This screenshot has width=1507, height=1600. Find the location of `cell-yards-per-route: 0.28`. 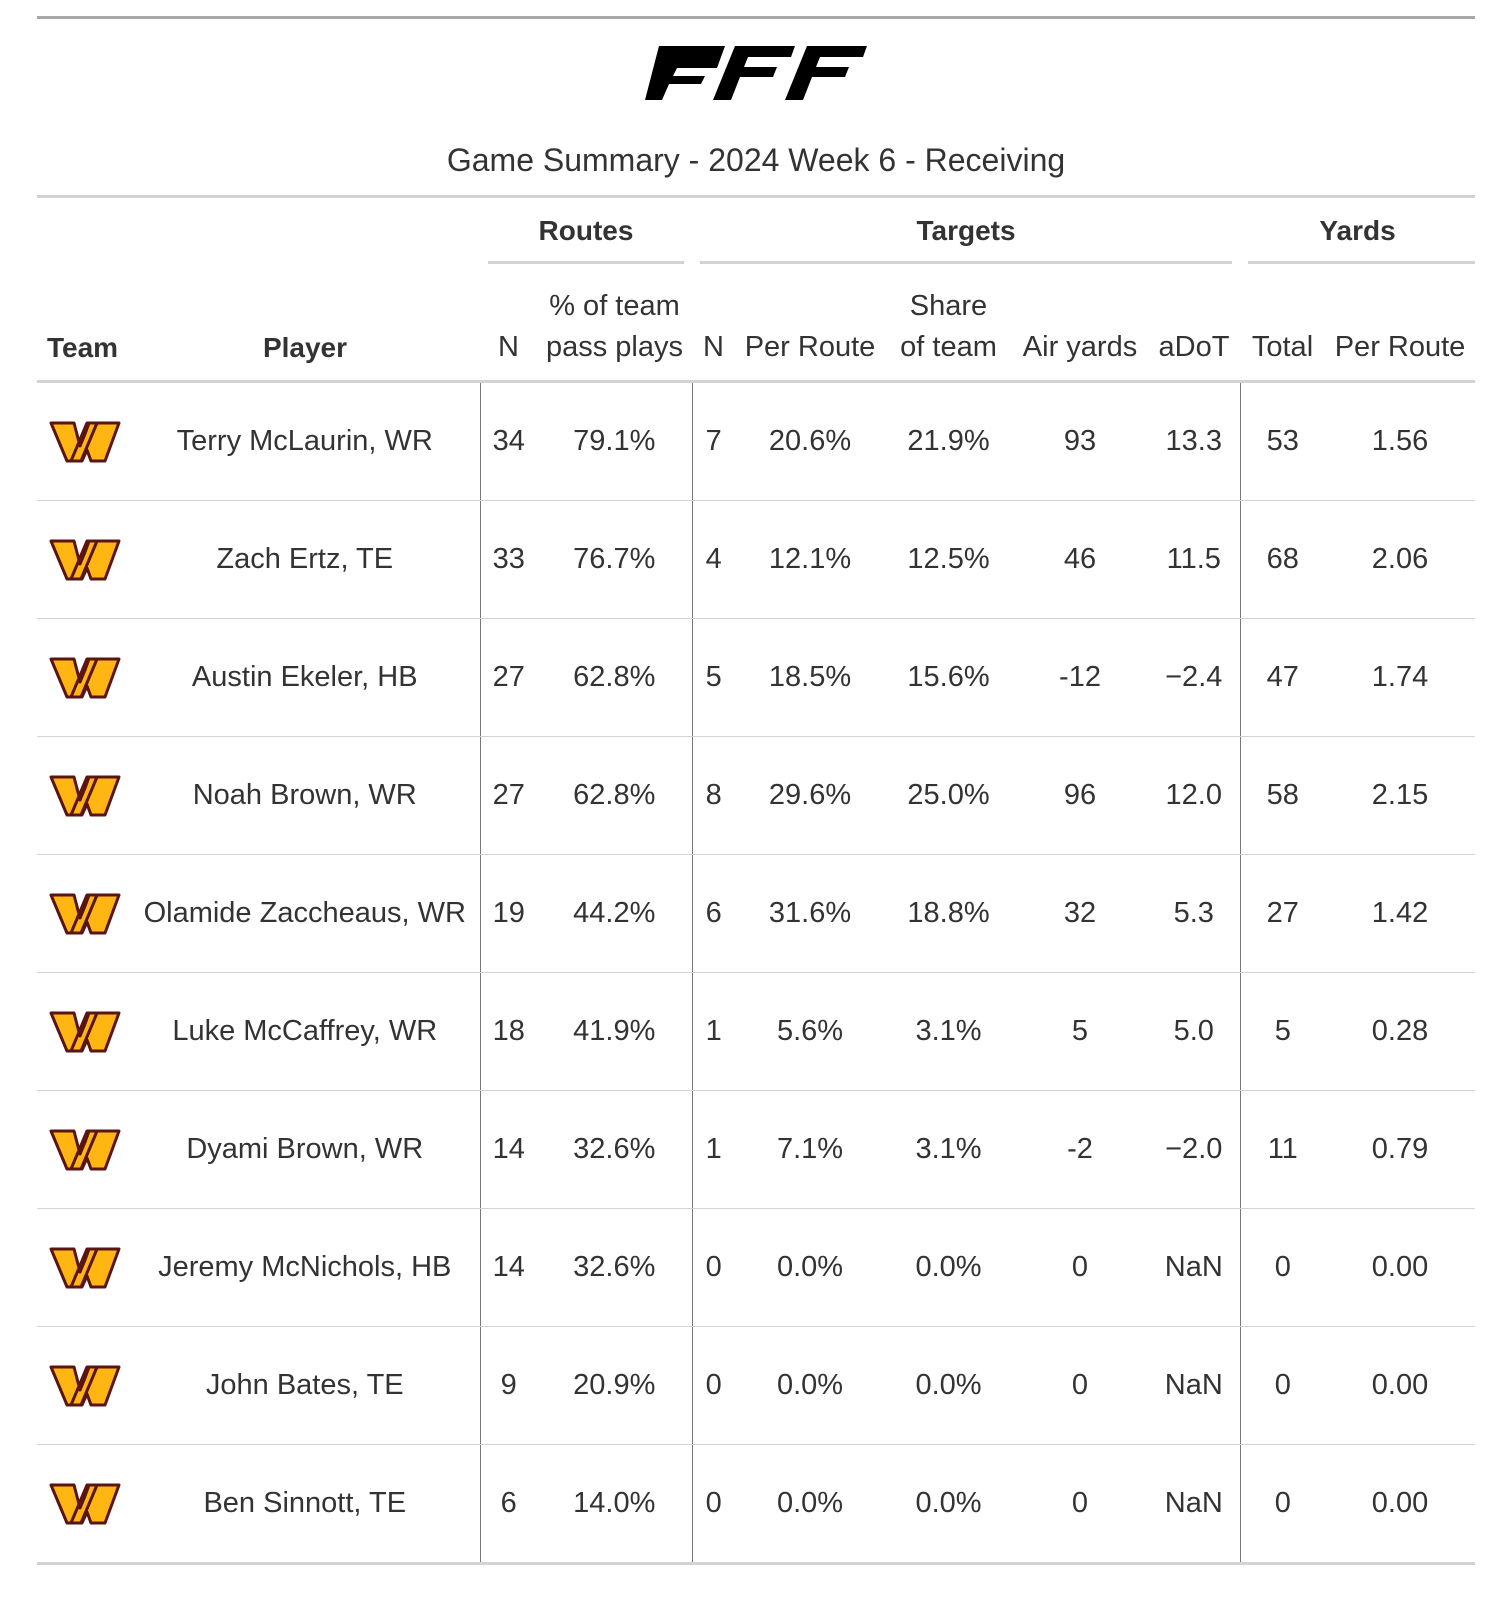

cell-yards-per-route: 0.28 is located at coordinates (1400, 1031).